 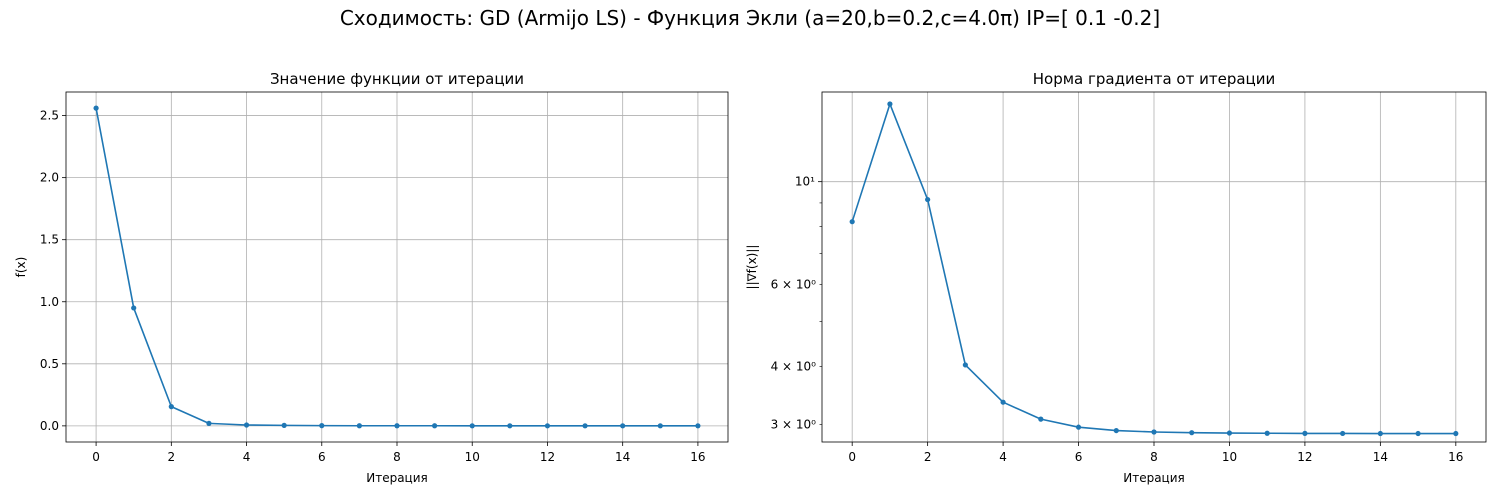 I want to click on y-tick-label: 0.0, so click(x=49, y=426).